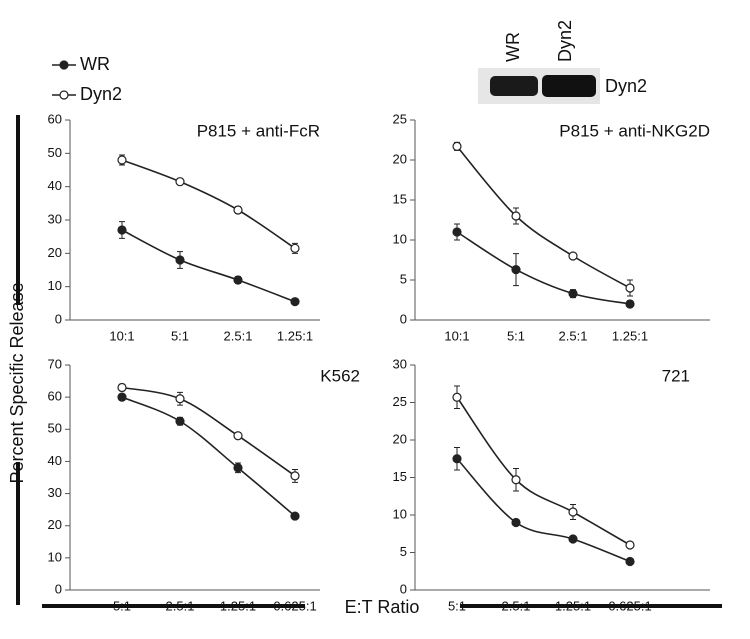 This screenshot has width=750, height=639. What do you see at coordinates (626, 86) in the screenshot?
I see `blot-label: Dyn2` at bounding box center [626, 86].